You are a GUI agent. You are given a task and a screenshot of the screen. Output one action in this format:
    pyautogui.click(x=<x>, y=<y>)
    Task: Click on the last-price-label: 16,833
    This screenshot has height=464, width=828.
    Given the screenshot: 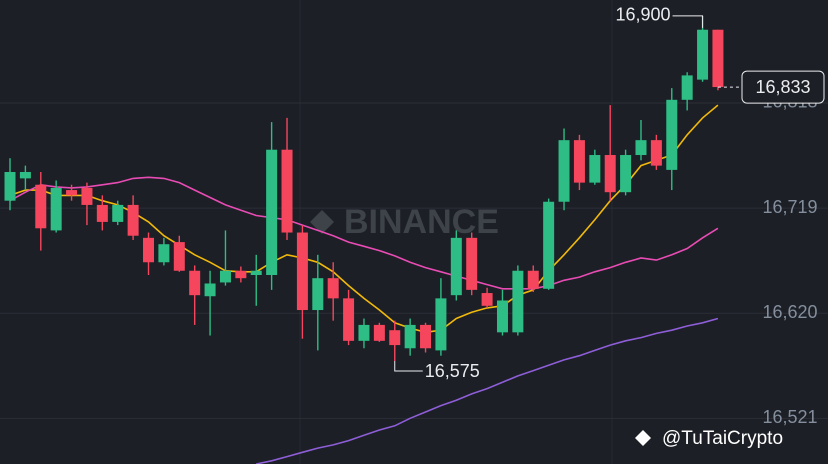 What is the action you would take?
    pyautogui.click(x=782, y=87)
    